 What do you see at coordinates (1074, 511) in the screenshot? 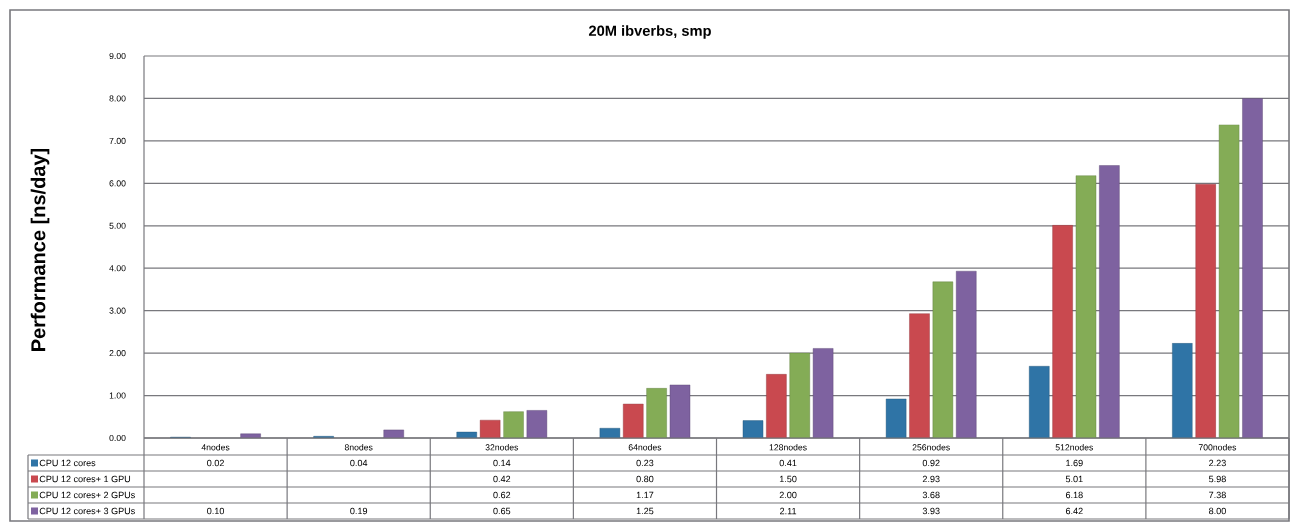
I see `data-label: 6.42` at bounding box center [1074, 511].